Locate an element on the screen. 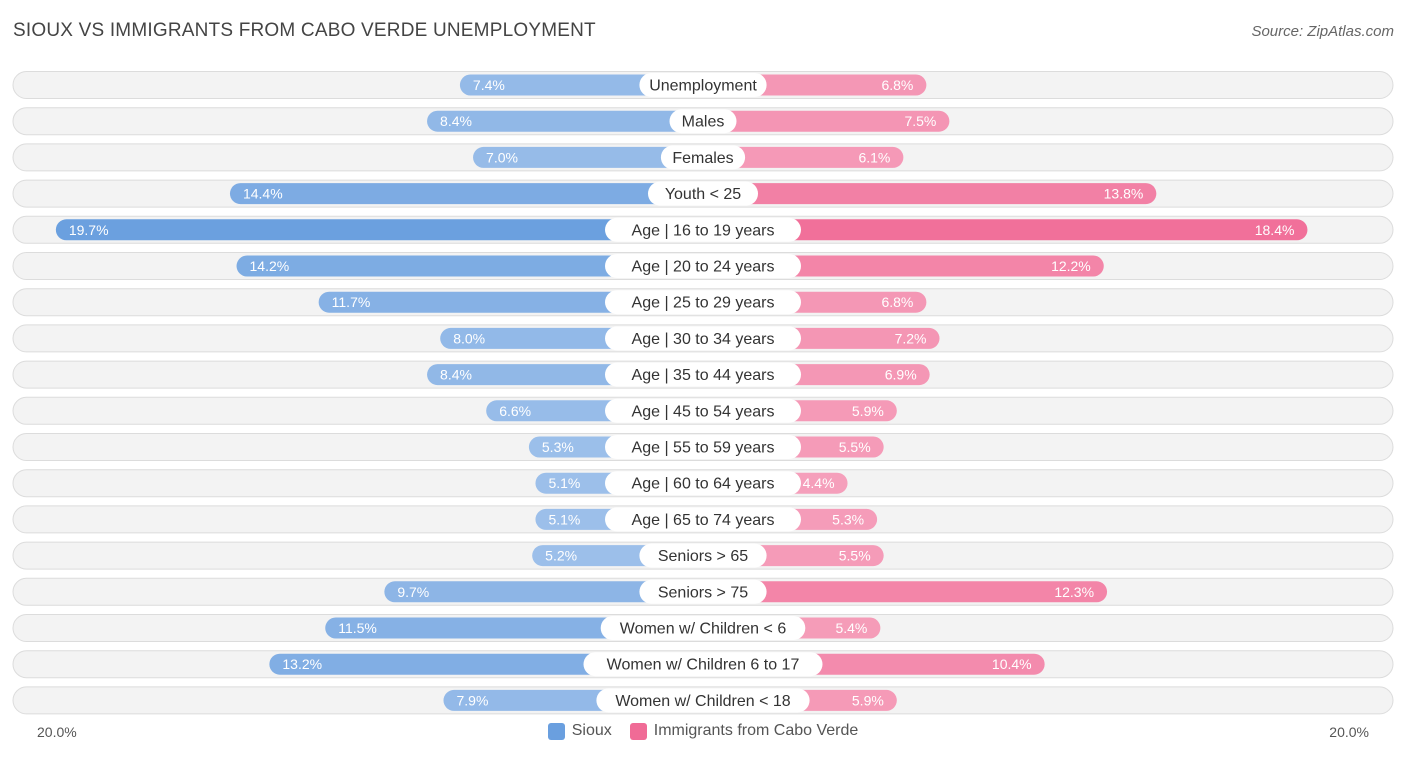 This screenshot has width=1406, height=757. category-label: Age | 25 to 29 years is located at coordinates (703, 303).